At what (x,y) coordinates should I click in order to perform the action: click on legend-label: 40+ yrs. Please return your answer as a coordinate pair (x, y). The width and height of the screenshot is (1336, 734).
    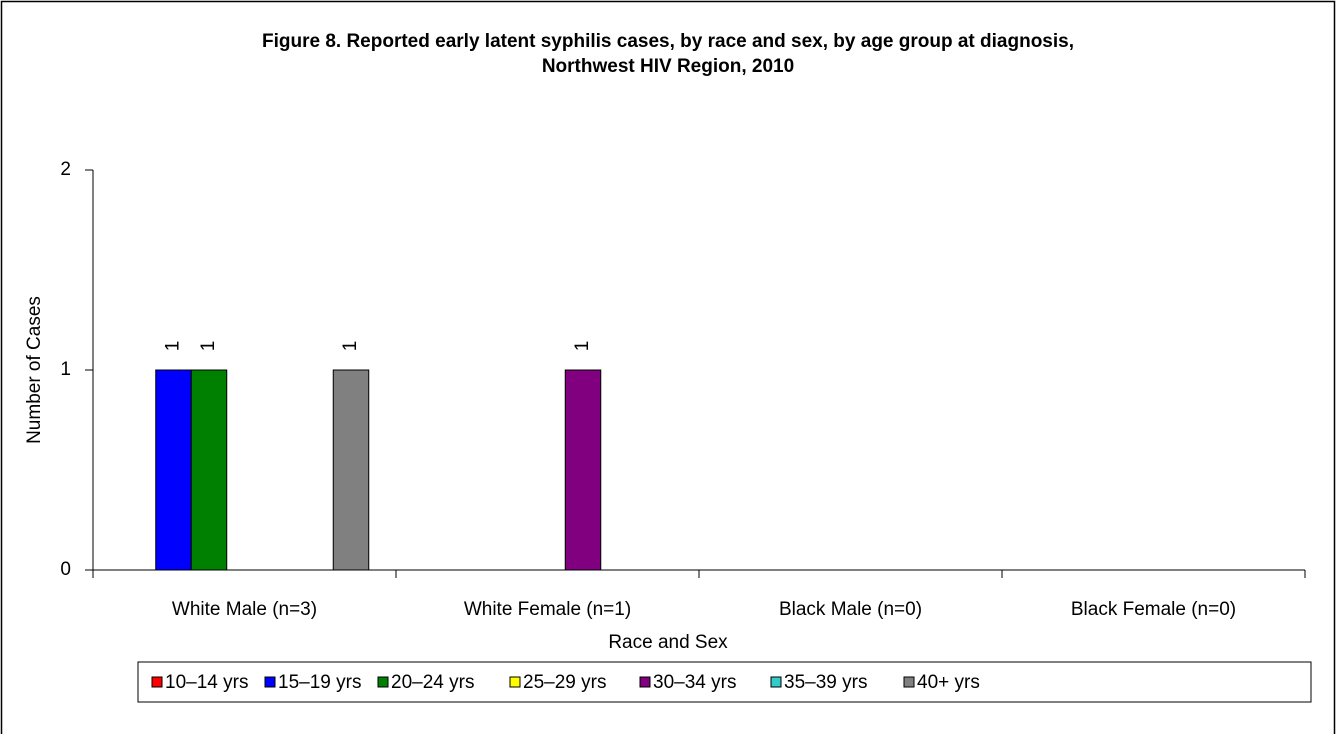
    Looking at the image, I should click on (948, 682).